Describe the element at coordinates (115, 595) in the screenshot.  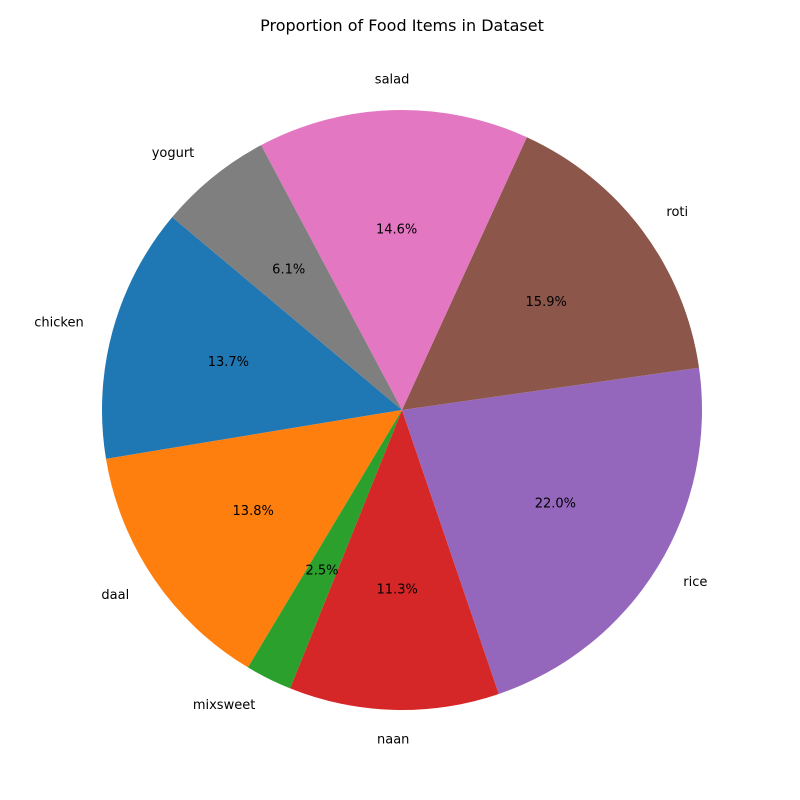
I see `slice-label-daal: daal` at that location.